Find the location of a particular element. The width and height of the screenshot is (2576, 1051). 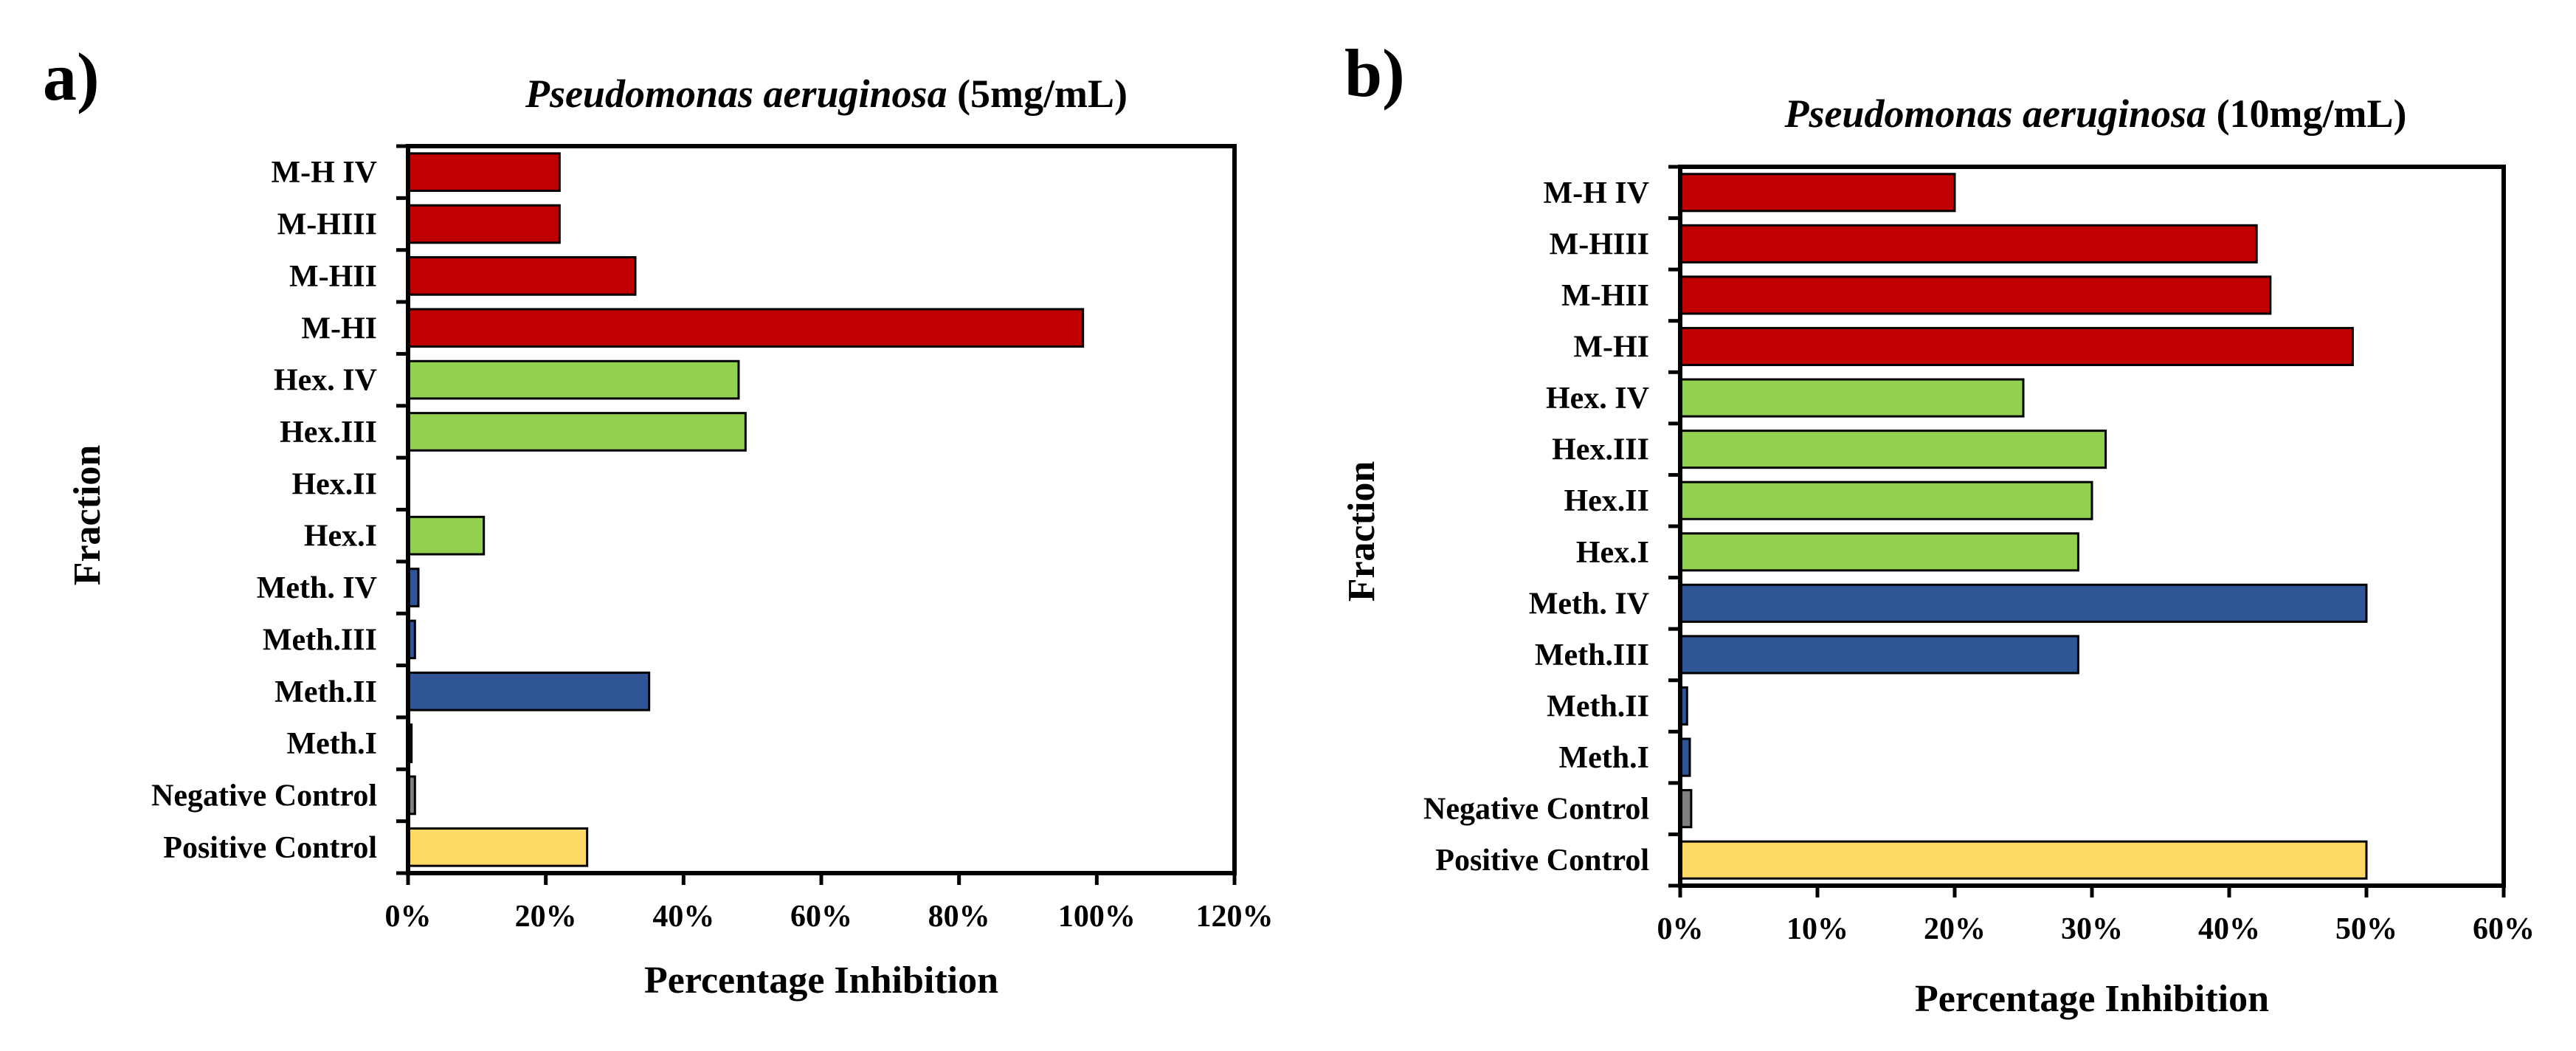

panel-b-bar-hex-ii is located at coordinates (1886, 500).